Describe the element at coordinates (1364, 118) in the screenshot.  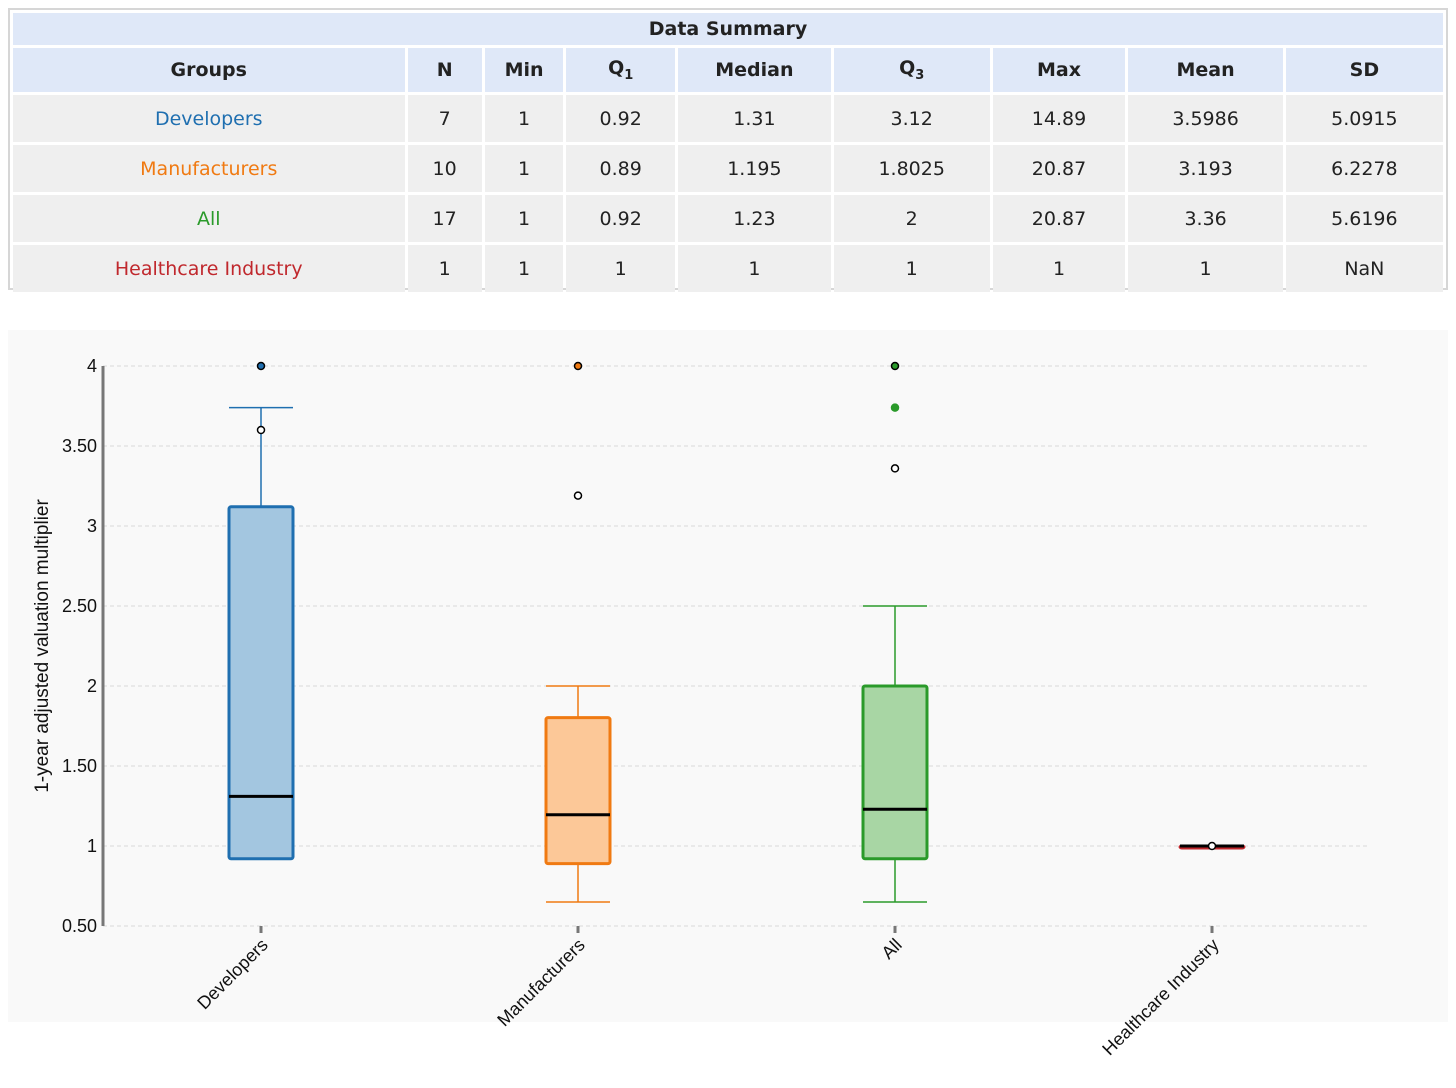
I see `value-cell: 5.0915` at that location.